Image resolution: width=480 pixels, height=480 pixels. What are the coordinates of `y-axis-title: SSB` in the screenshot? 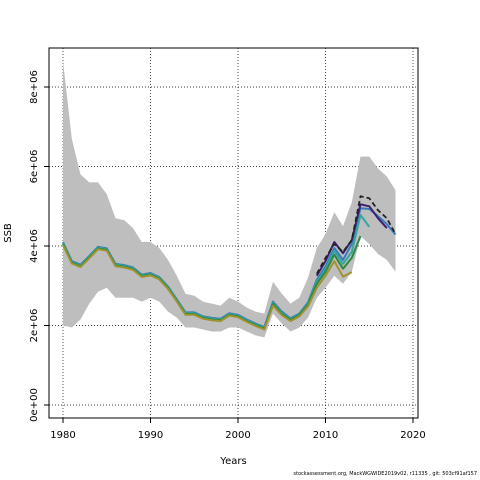 It's located at (8, 233).